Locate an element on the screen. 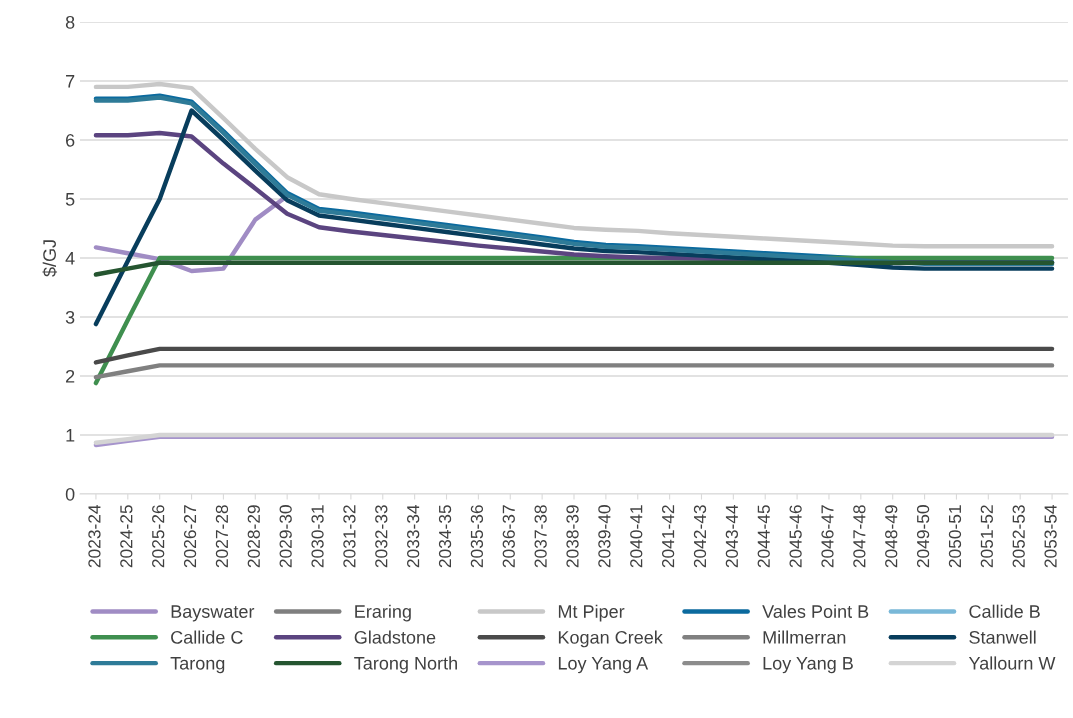  y-tick-label: 6 is located at coordinates (70, 140).